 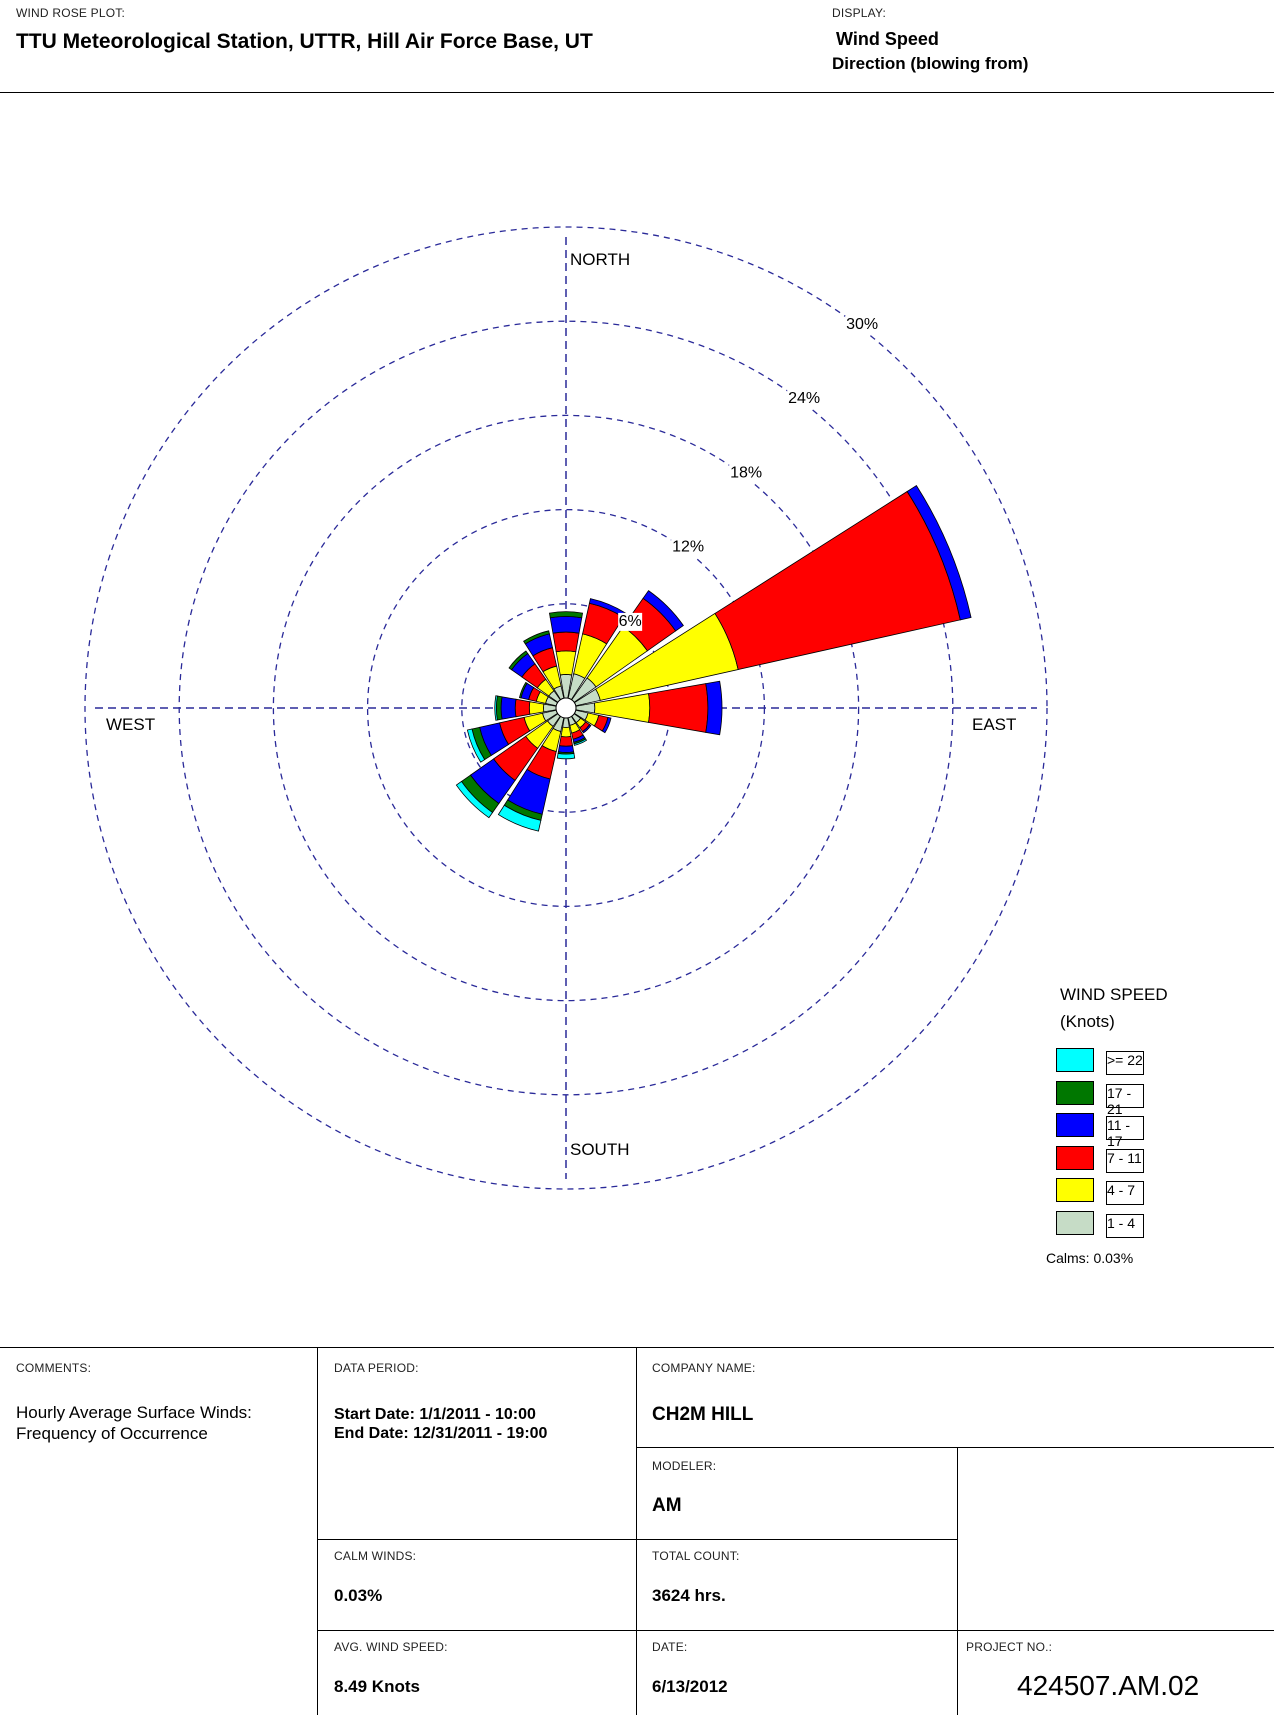 What do you see at coordinates (375, 1556) in the screenshot?
I see `calm-winds-label: CALM WINDS:` at bounding box center [375, 1556].